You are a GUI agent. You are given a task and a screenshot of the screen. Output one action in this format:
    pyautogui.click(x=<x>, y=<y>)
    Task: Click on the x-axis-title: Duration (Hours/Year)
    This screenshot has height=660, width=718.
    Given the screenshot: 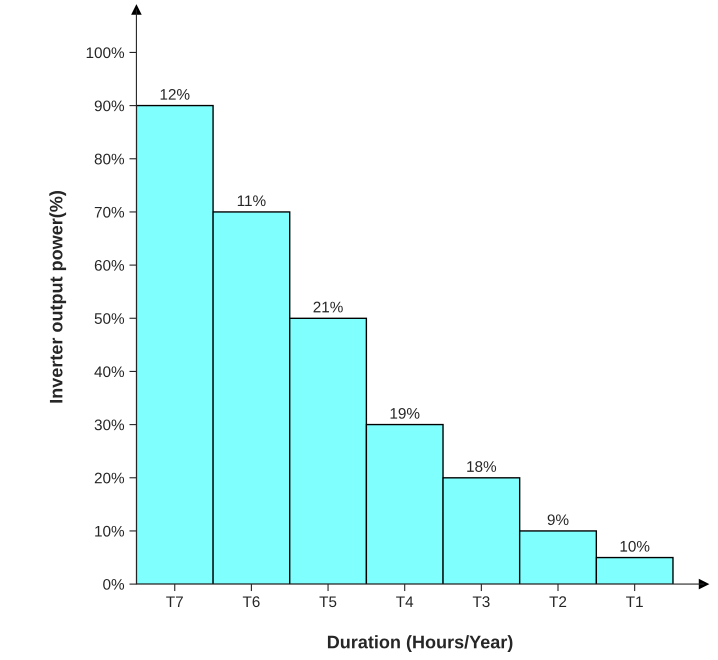 What is the action you would take?
    pyautogui.click(x=420, y=643)
    